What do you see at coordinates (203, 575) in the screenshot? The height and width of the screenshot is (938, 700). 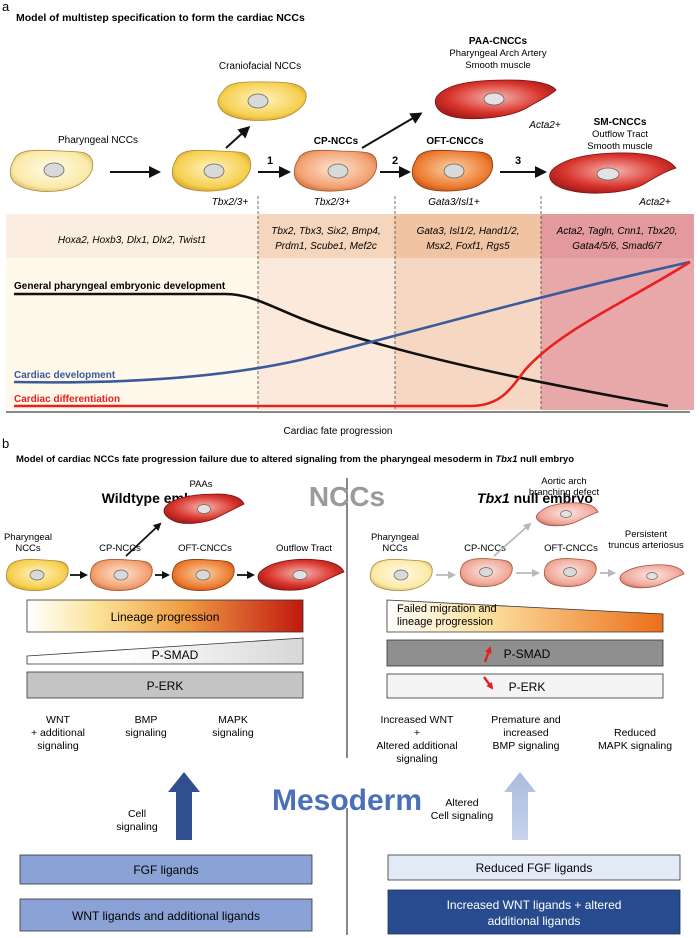 I see `wt-cell-oft` at bounding box center [203, 575].